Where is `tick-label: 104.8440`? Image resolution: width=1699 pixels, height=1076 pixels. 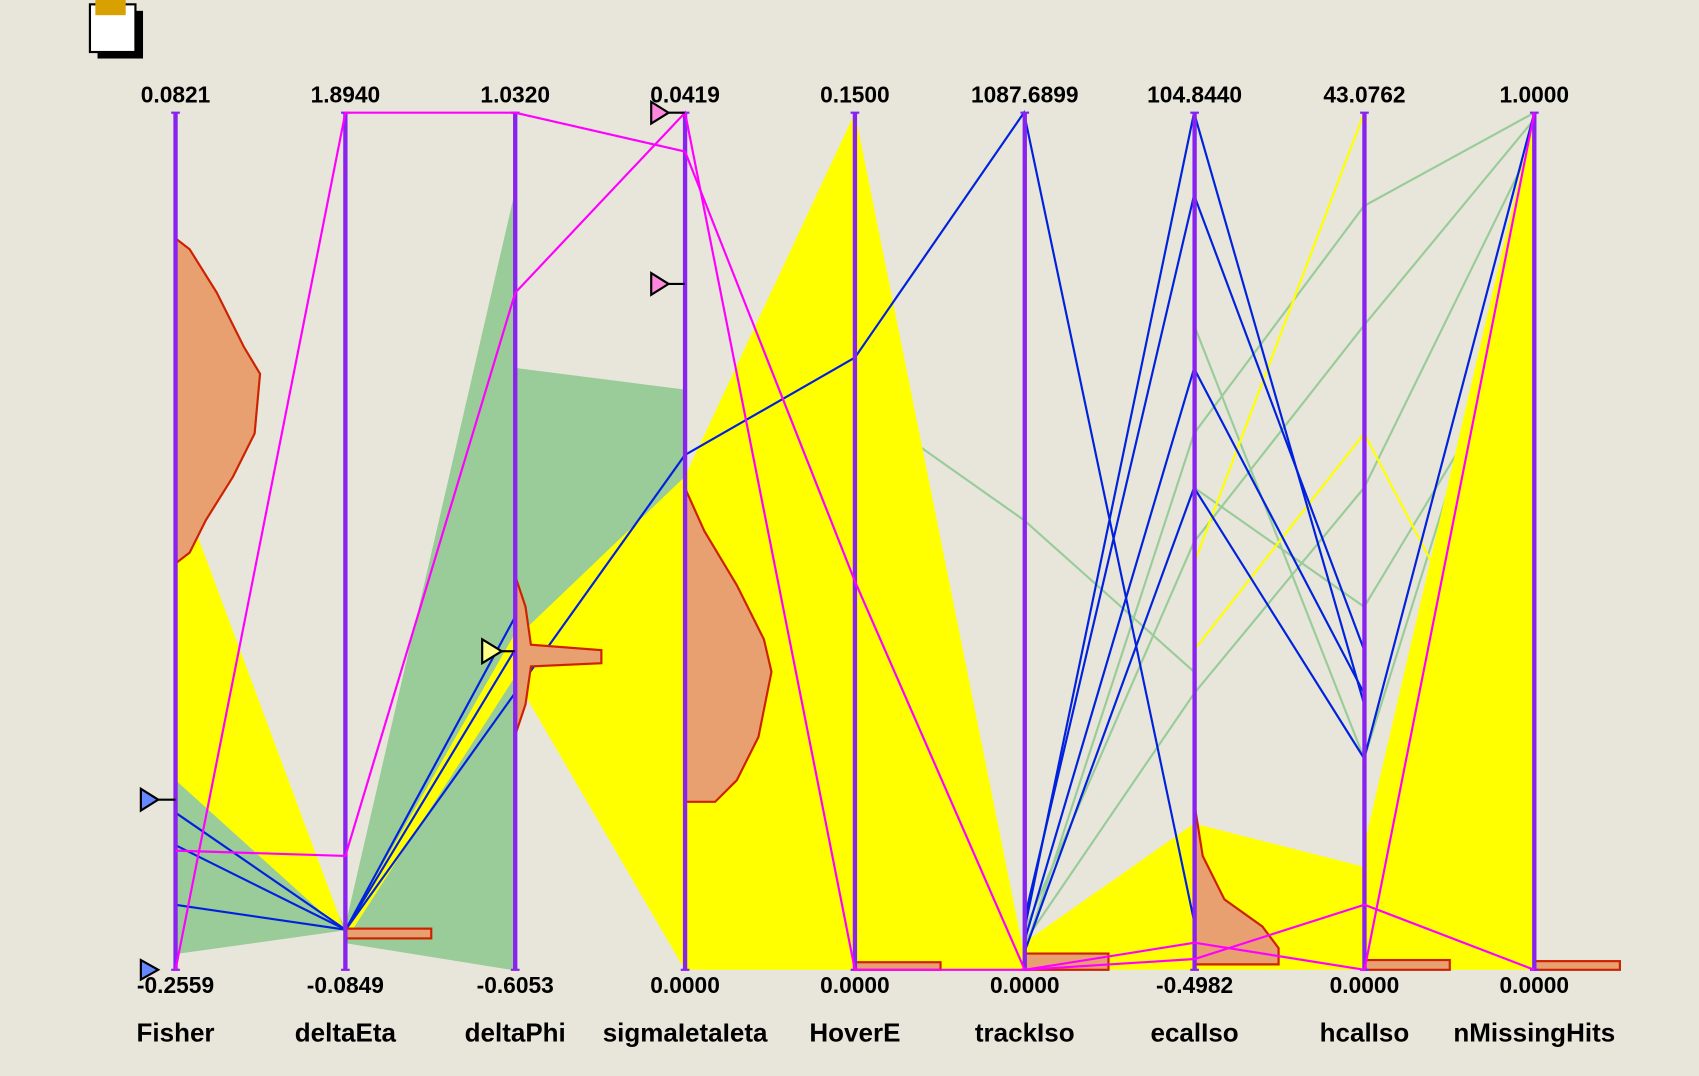 tick-label: 104.8440 is located at coordinates (1194, 94).